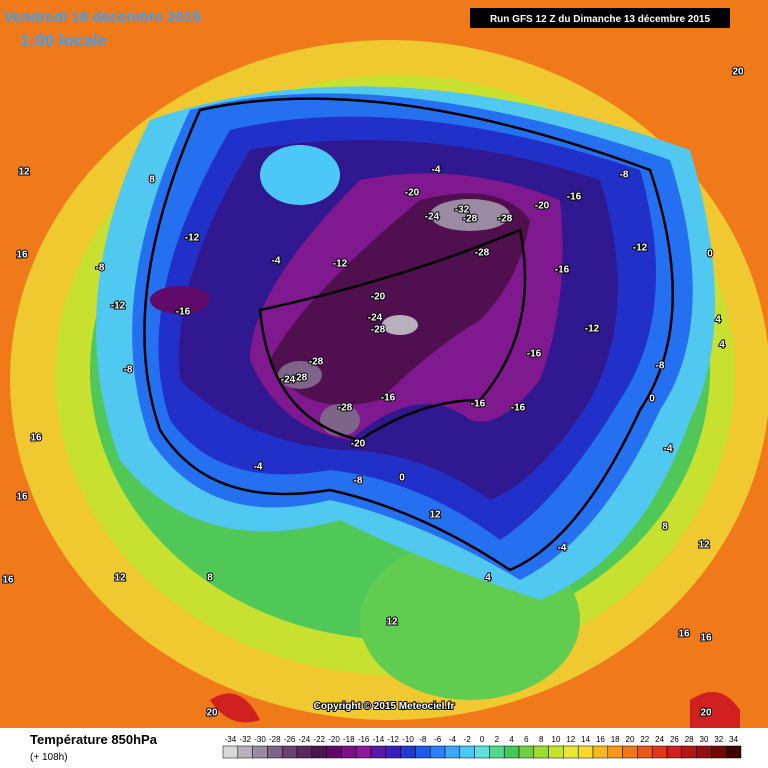 The width and height of the screenshot is (768, 768). Describe the element at coordinates (408, 739) in the screenshot. I see `legend-label: -10` at that location.